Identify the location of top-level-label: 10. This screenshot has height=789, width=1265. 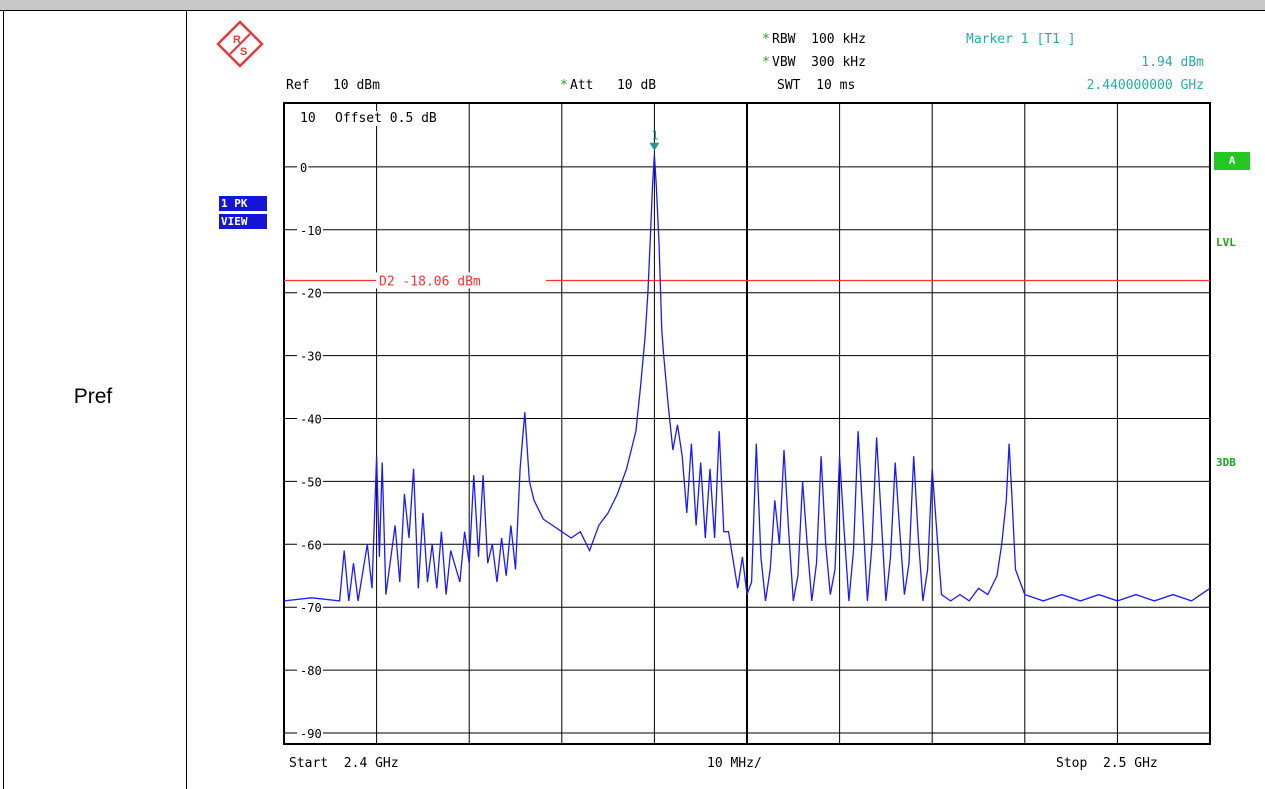
(308, 118).